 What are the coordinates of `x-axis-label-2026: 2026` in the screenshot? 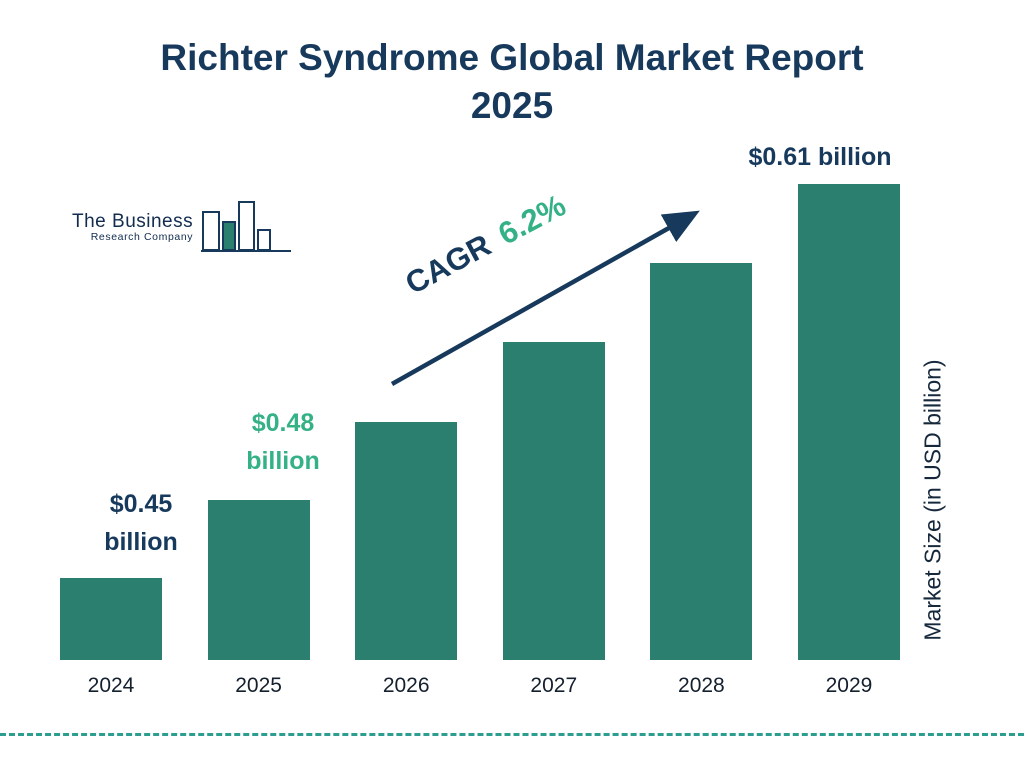 It's located at (406, 685).